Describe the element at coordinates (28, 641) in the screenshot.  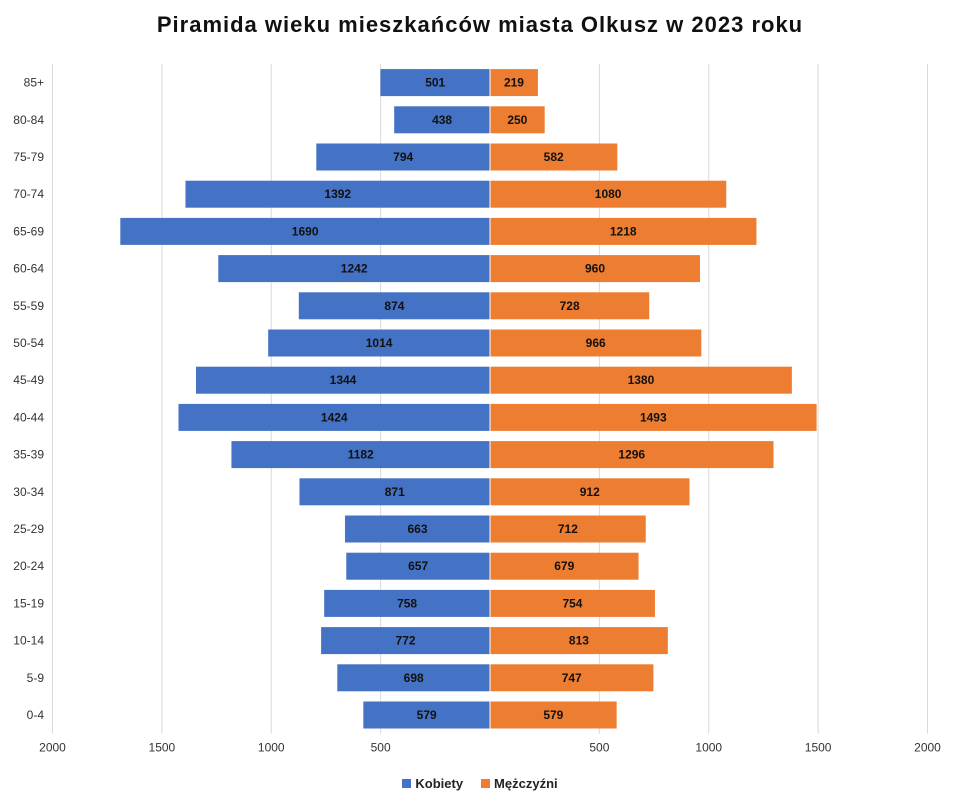
I see `y-category-label: 10-14` at that location.